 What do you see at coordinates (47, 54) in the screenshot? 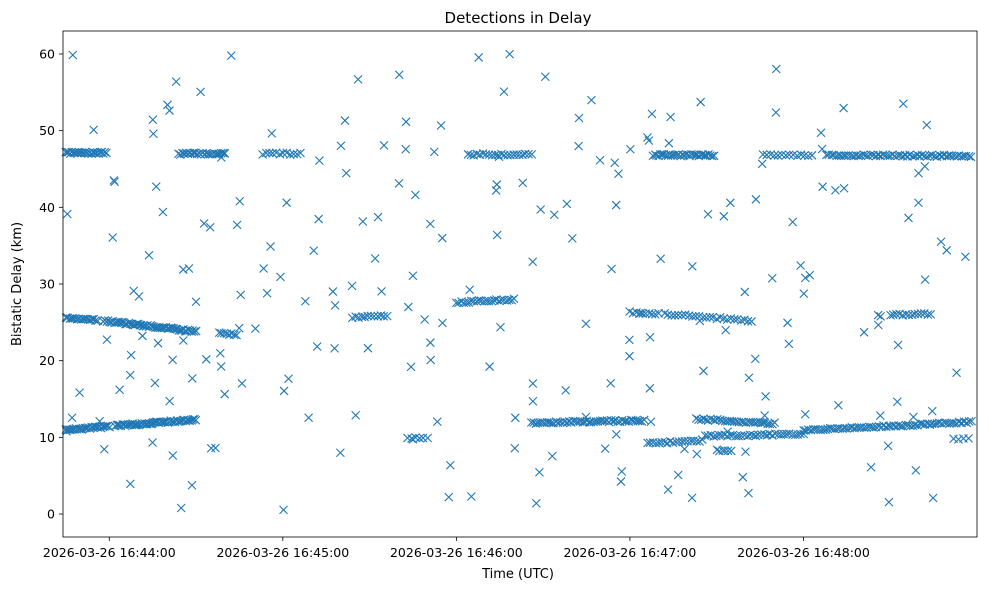
I see `y-tick-label: 60` at bounding box center [47, 54].